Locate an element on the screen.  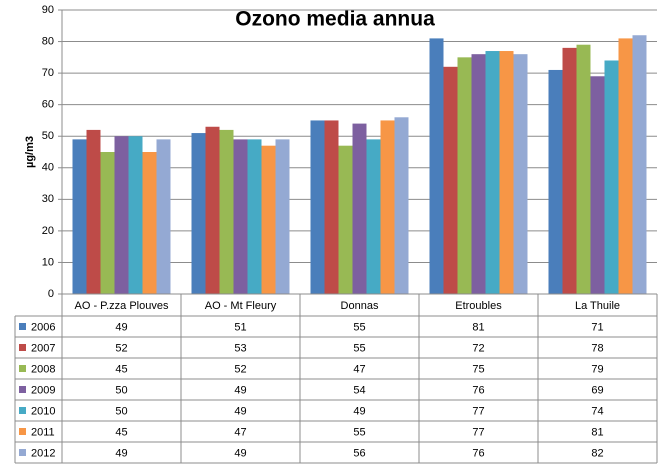
x-tick-label: Donnas is located at coordinates (360, 306).